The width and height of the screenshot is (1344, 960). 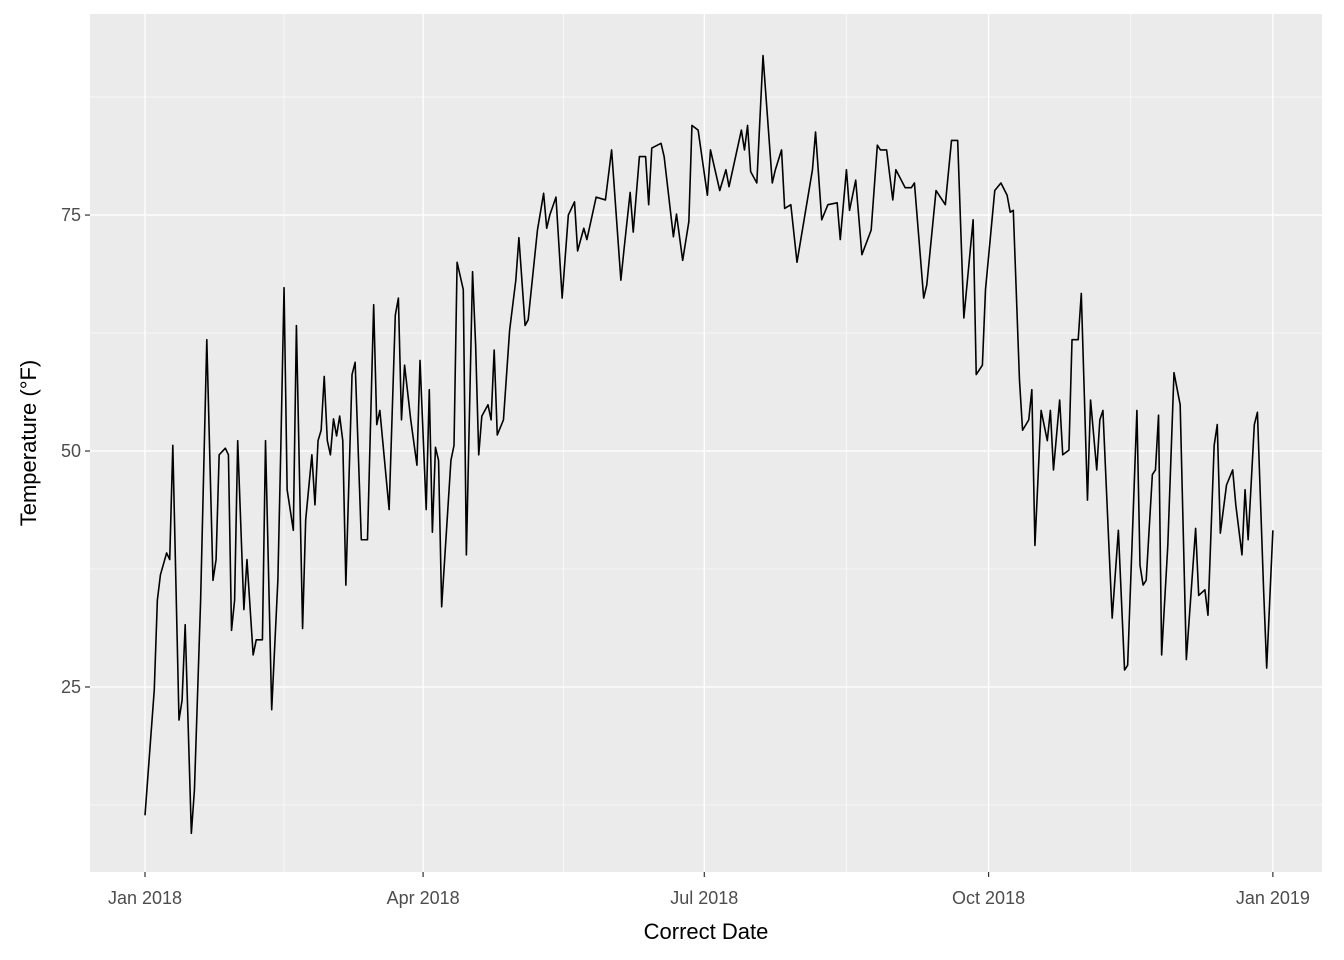 What do you see at coordinates (71, 215) in the screenshot?
I see `y-tick-label: 75` at bounding box center [71, 215].